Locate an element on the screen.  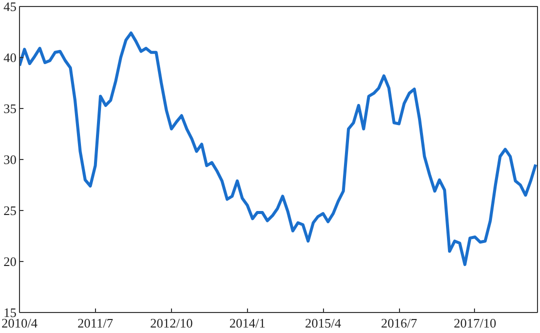
y-tick-label: 35 is located at coordinates (10, 108).